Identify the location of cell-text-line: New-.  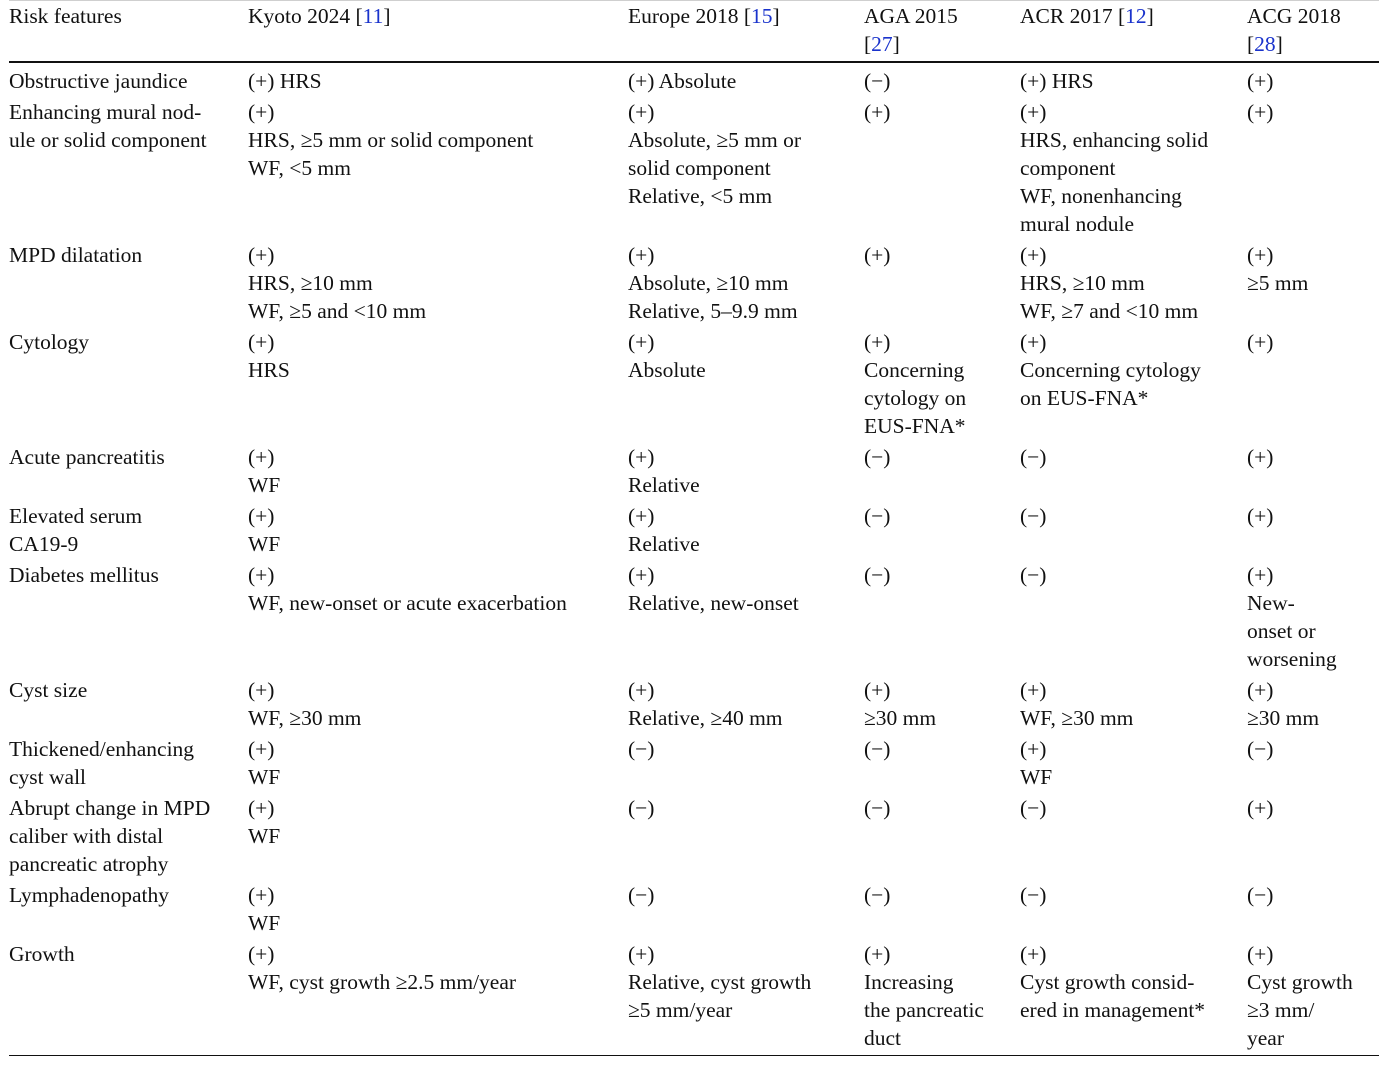
(1271, 603).